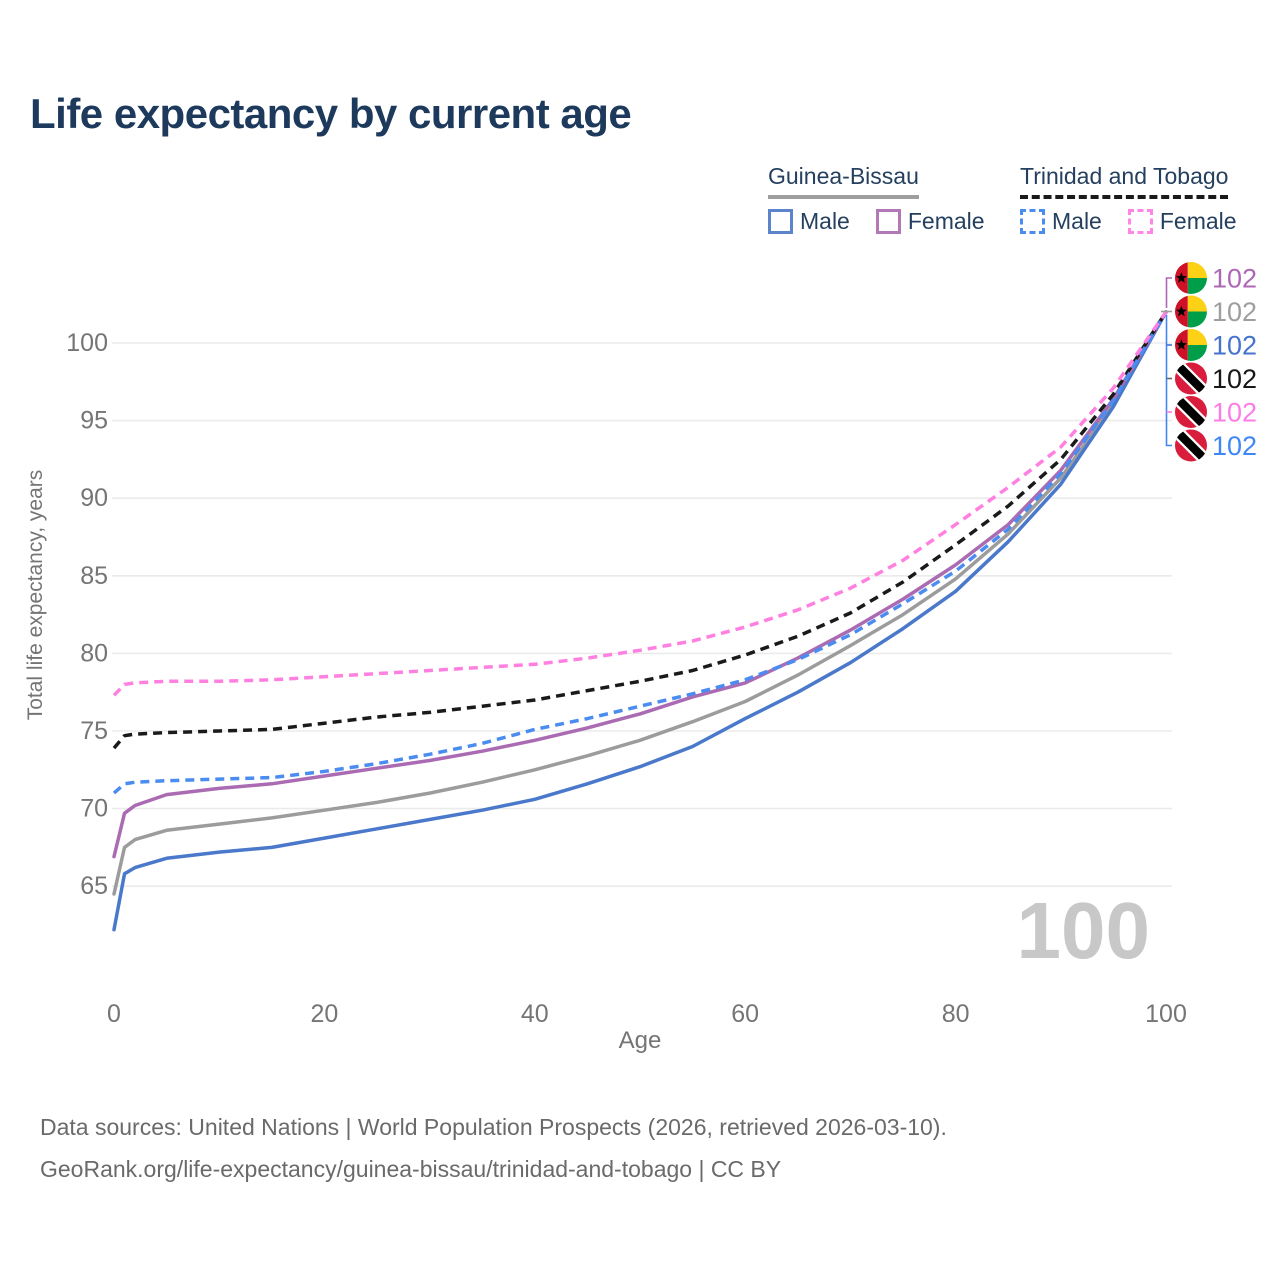 This screenshot has width=1280, height=1280. I want to click on x-tick-label-40: 40, so click(535, 1014).